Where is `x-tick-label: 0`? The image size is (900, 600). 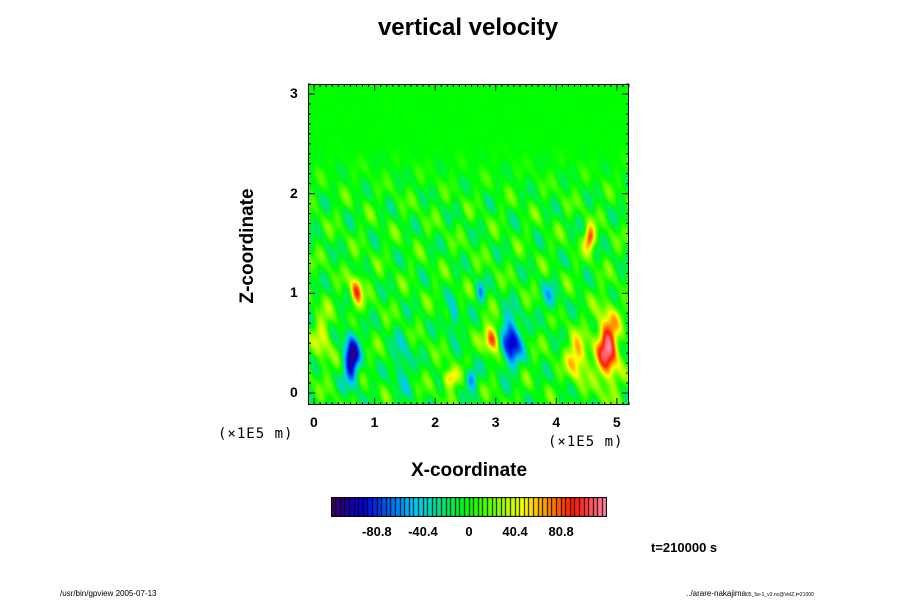
x-tick-label: 0 is located at coordinates (314, 422).